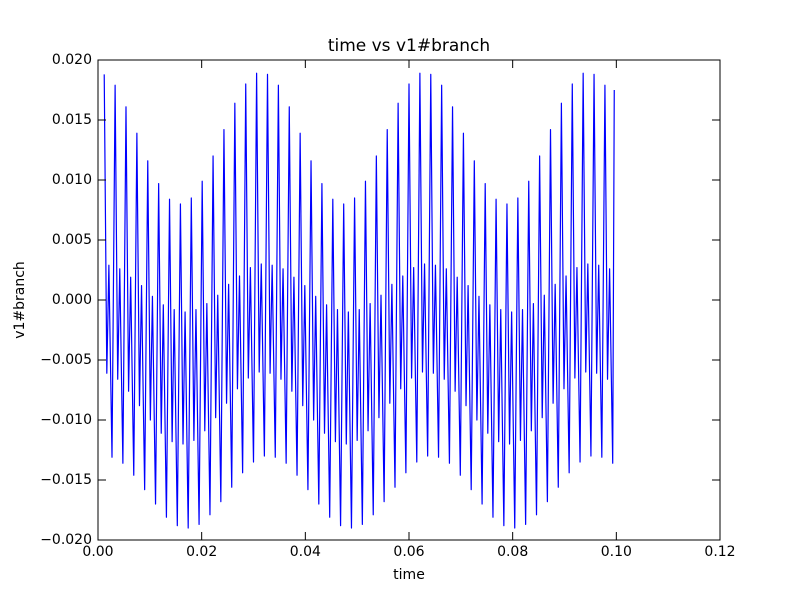 The height and width of the screenshot is (600, 800). What do you see at coordinates (20, 300) in the screenshot?
I see `y-axis-label: v1#branch` at bounding box center [20, 300].